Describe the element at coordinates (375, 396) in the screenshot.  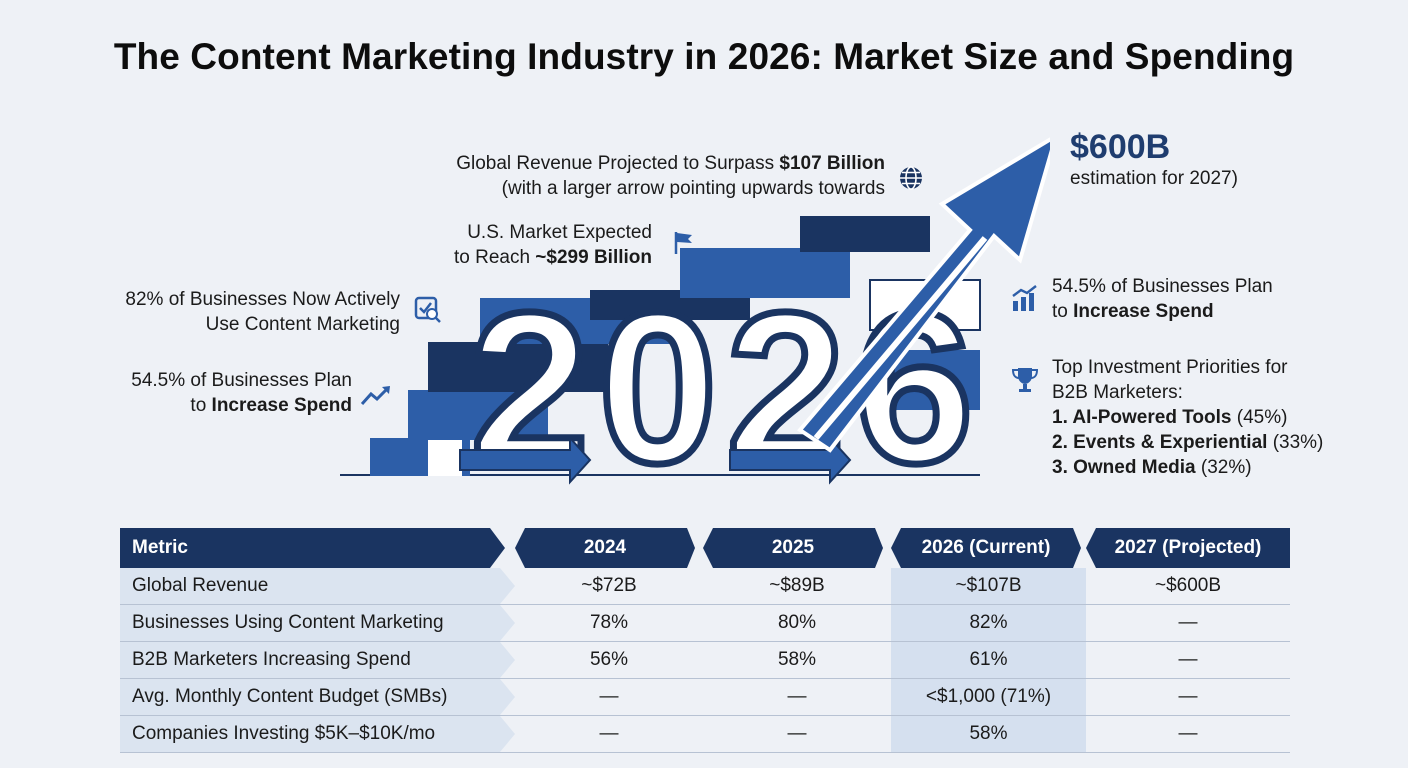
I see `trend-up-icon` at that location.